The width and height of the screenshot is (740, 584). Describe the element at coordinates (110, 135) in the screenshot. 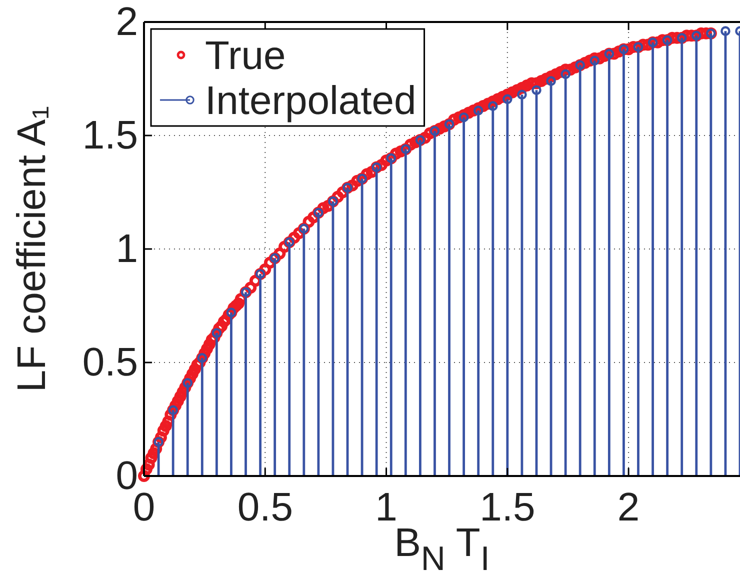

I see `y-tick-label: 1.5` at that location.